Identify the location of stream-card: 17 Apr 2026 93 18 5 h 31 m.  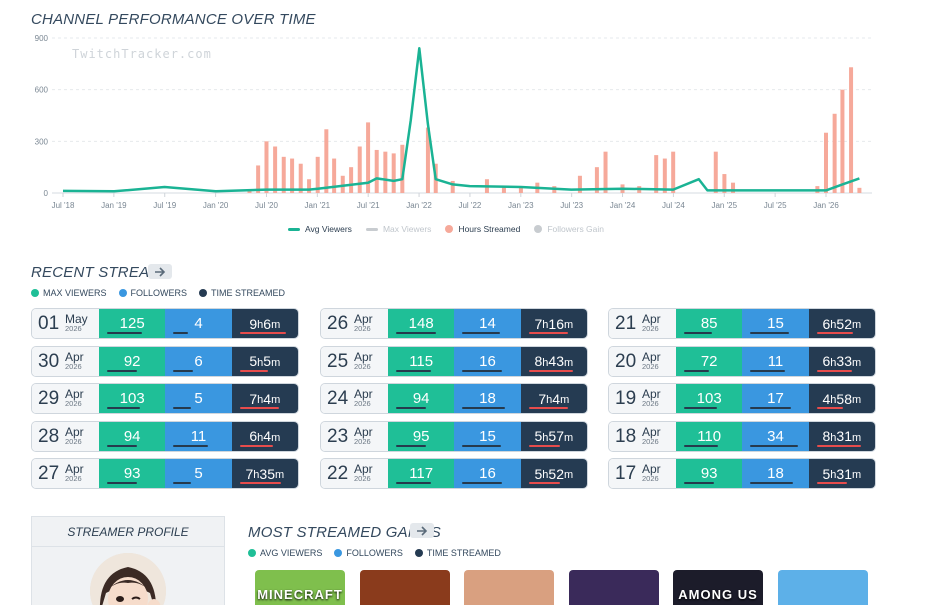
(742, 473).